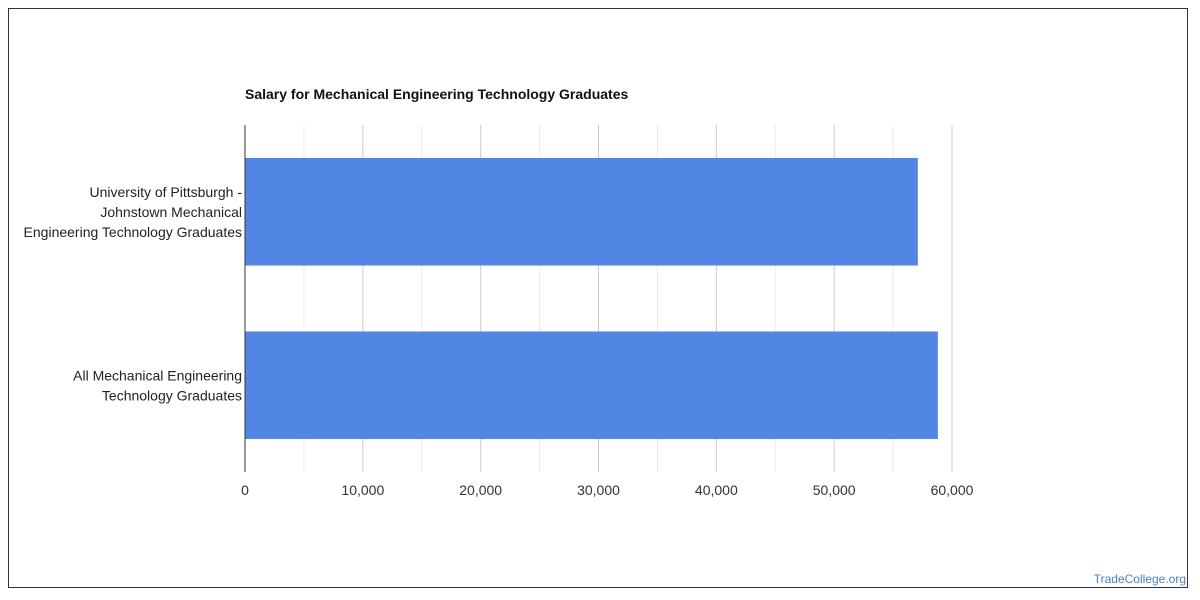 This screenshot has height=600, width=1200. Describe the element at coordinates (952, 490) in the screenshot. I see `x-tick-label: 60,000` at that location.